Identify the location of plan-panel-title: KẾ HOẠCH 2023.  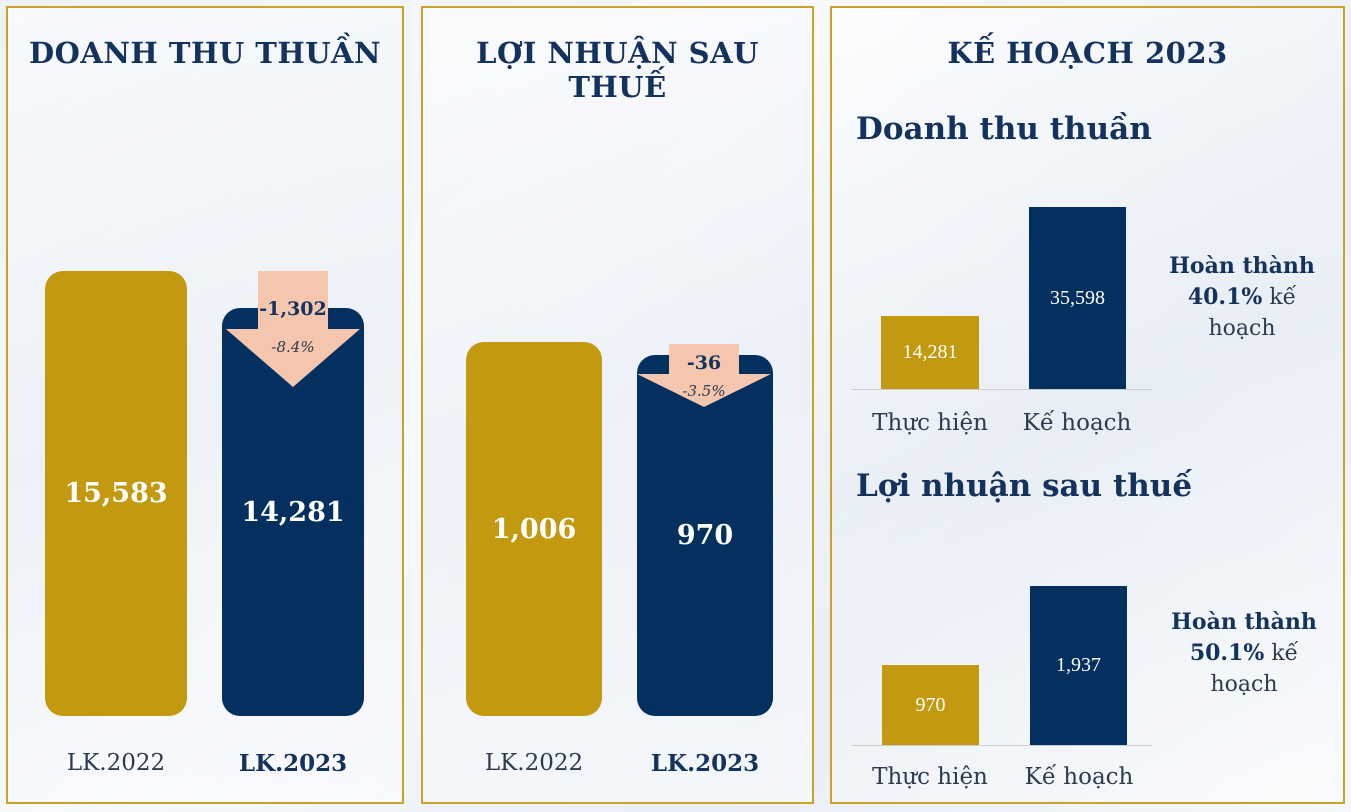
(1087, 53).